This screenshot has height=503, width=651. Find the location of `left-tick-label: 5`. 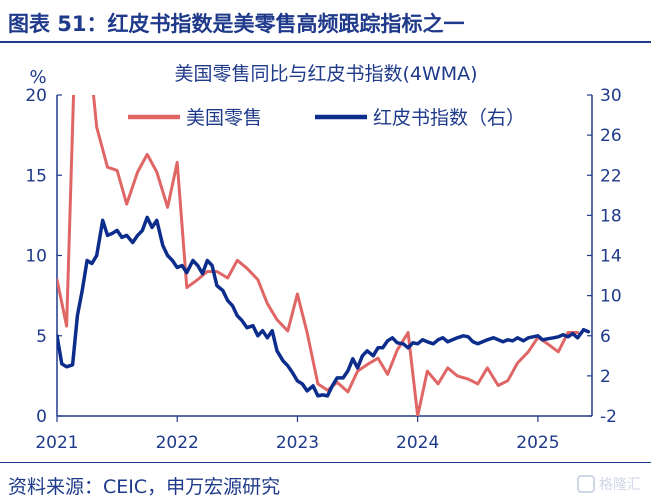

left-tick-label: 5 is located at coordinates (41, 337).